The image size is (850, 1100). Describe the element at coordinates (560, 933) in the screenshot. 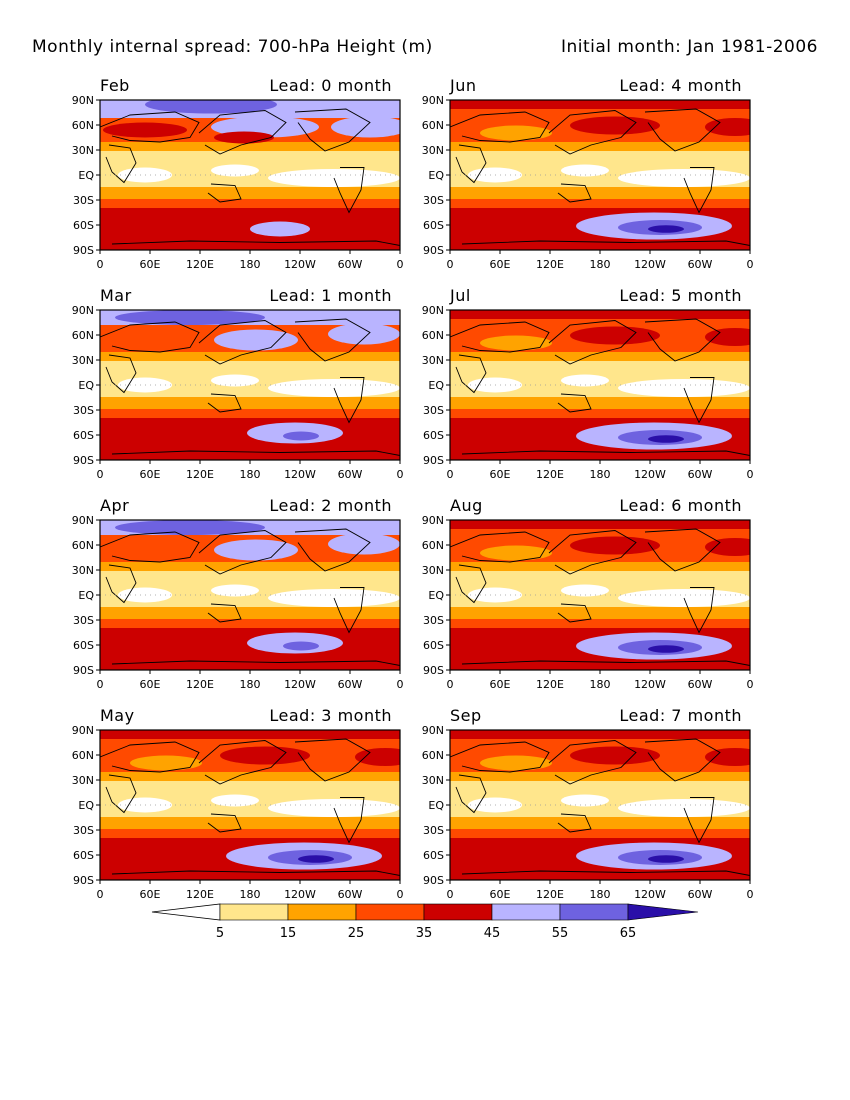

I see `colorbar-label: 55` at that location.